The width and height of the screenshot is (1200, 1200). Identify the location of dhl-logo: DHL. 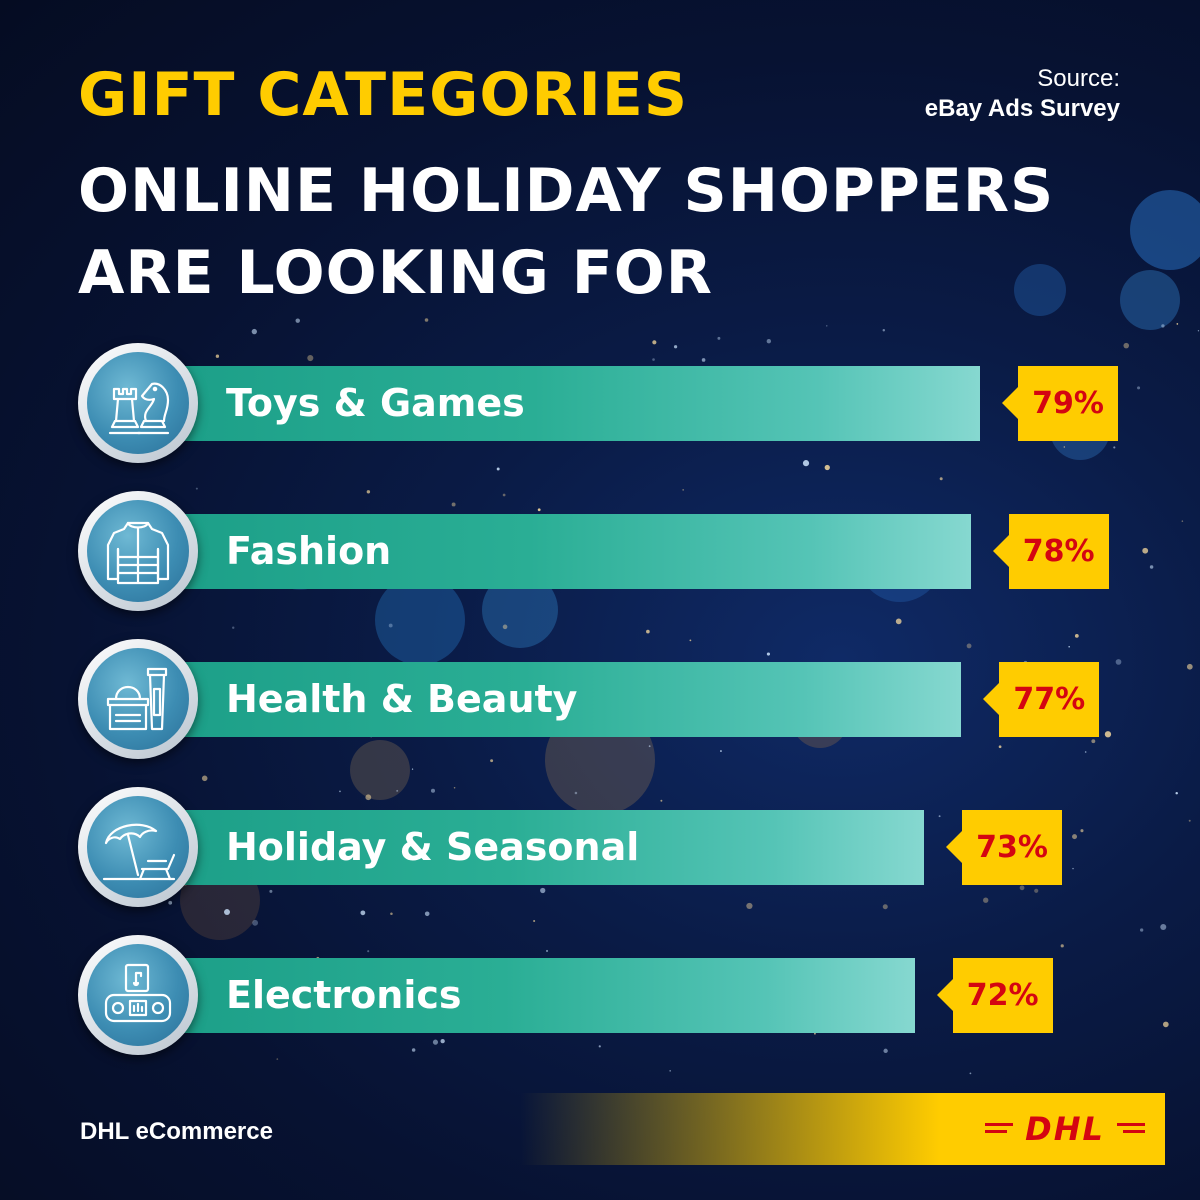
(1065, 1129).